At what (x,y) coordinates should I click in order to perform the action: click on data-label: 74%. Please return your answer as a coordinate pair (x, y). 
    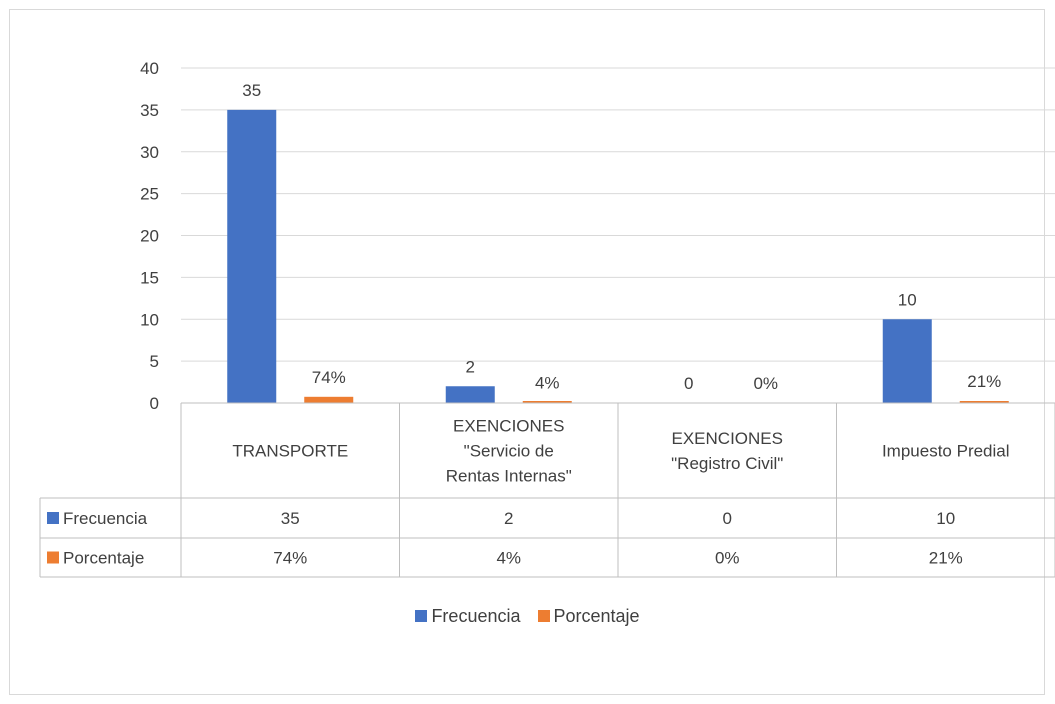
    Looking at the image, I should click on (329, 377).